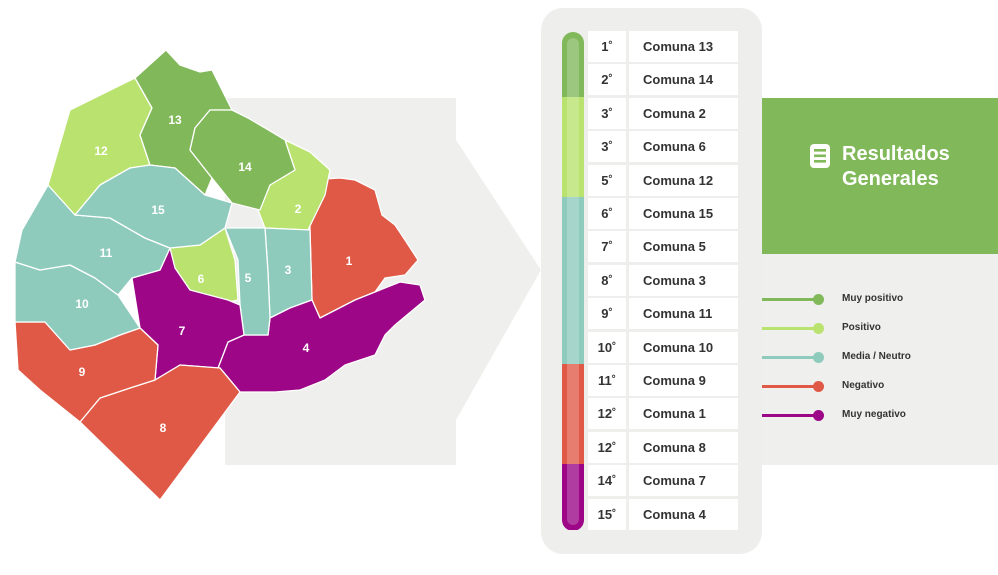  Describe the element at coordinates (876, 356) in the screenshot. I see `legend-label: Media / Neutro` at that location.